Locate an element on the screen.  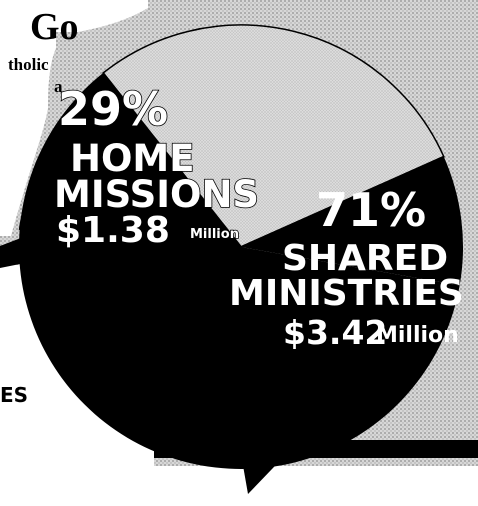
home-missions-label-line-1: HOME is located at coordinates (132, 158).